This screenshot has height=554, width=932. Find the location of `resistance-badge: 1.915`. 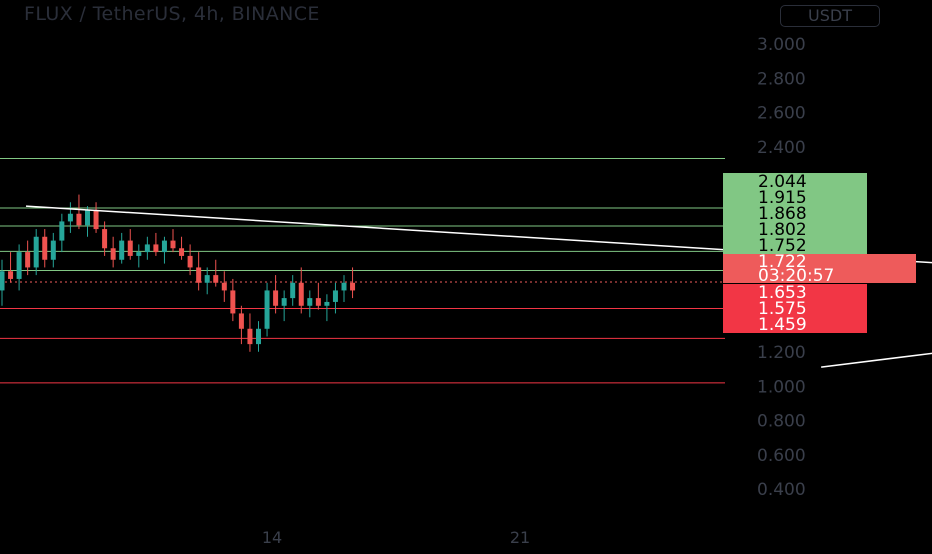

resistance-badge: 1.915 is located at coordinates (795, 198).